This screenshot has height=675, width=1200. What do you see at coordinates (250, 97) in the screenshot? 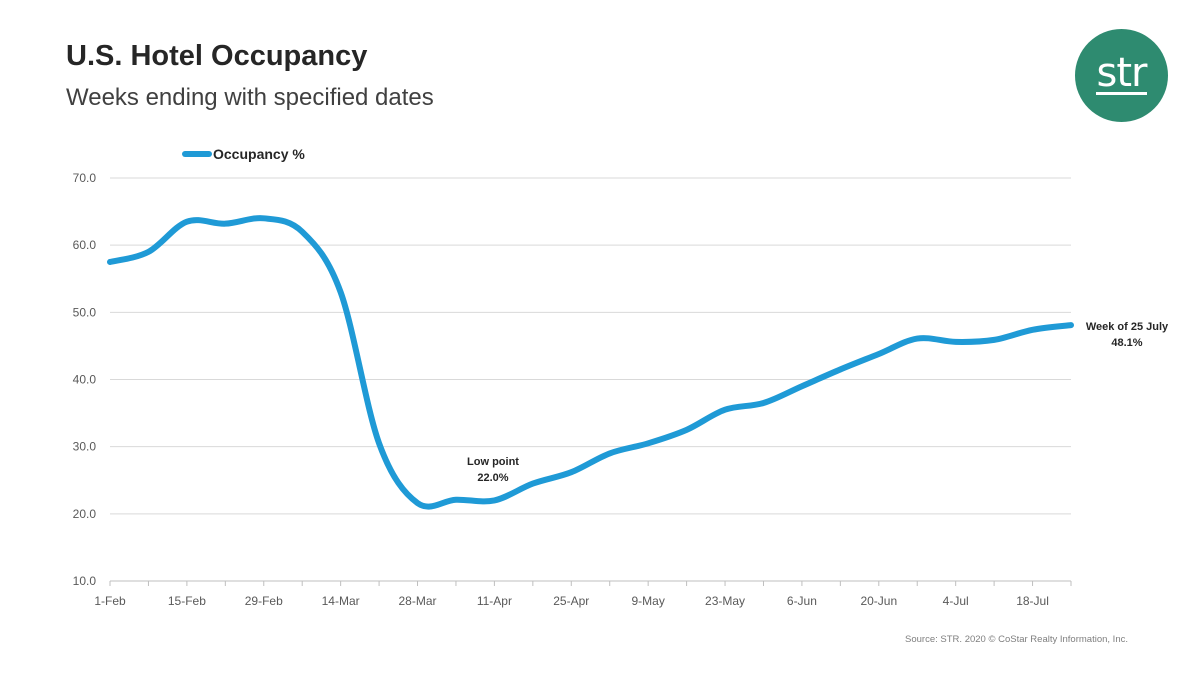
I see `chart-subtitle: Weeks ending with specified dates` at bounding box center [250, 97].